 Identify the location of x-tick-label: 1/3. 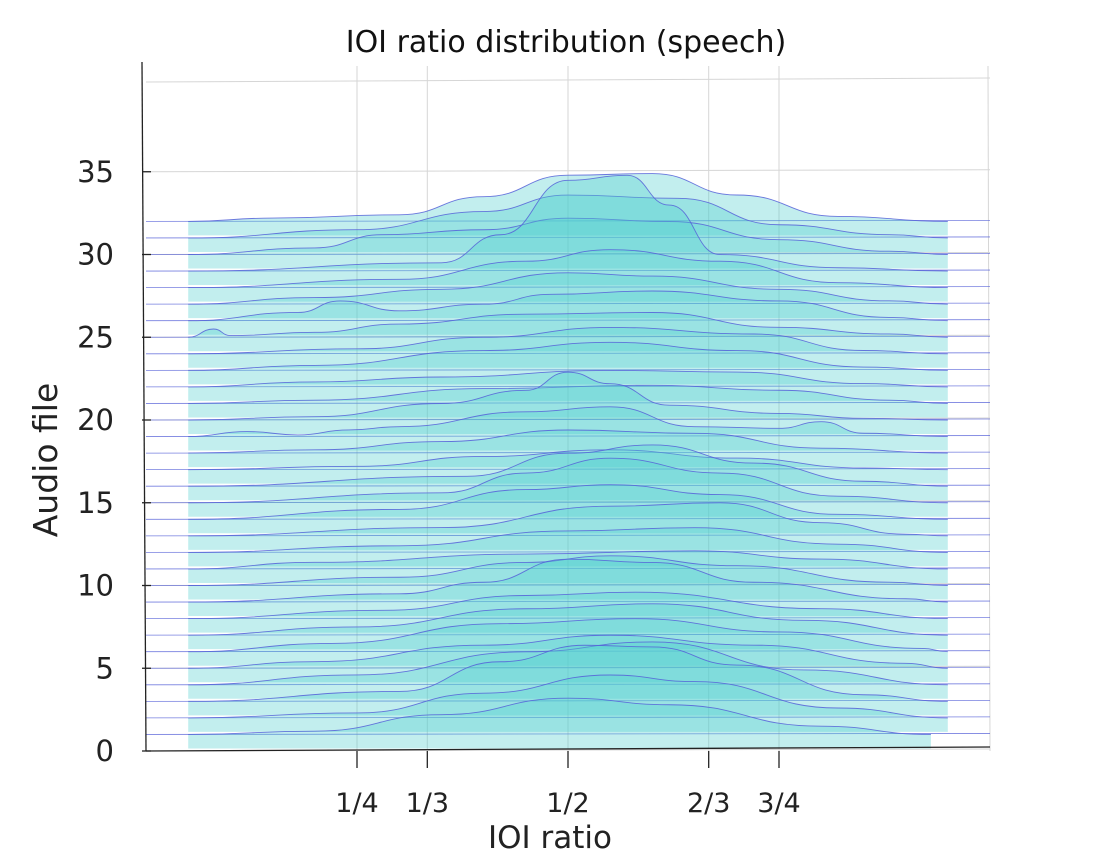
(427, 803).